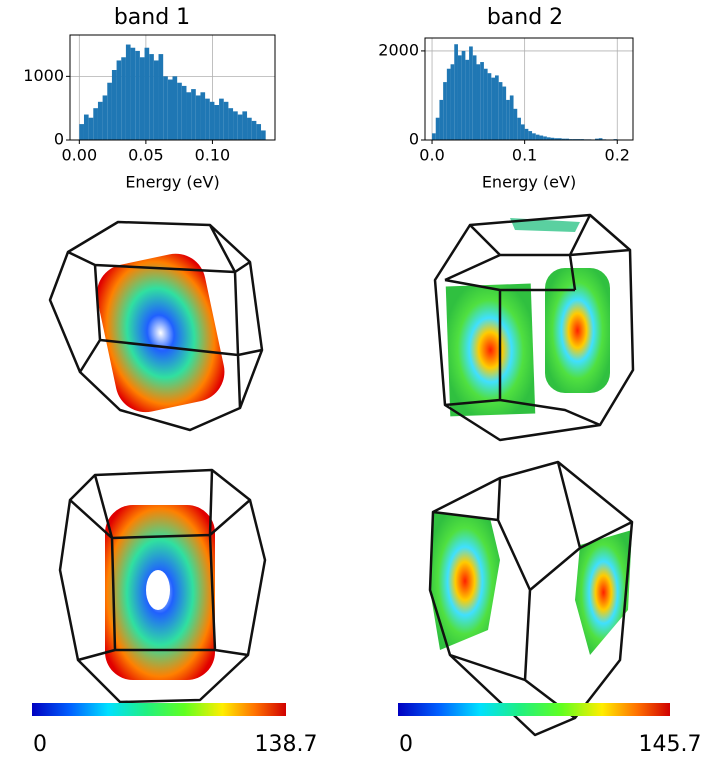 This screenshot has width=715, height=767. I want to click on x-tick-label: 0.05, so click(146, 155).